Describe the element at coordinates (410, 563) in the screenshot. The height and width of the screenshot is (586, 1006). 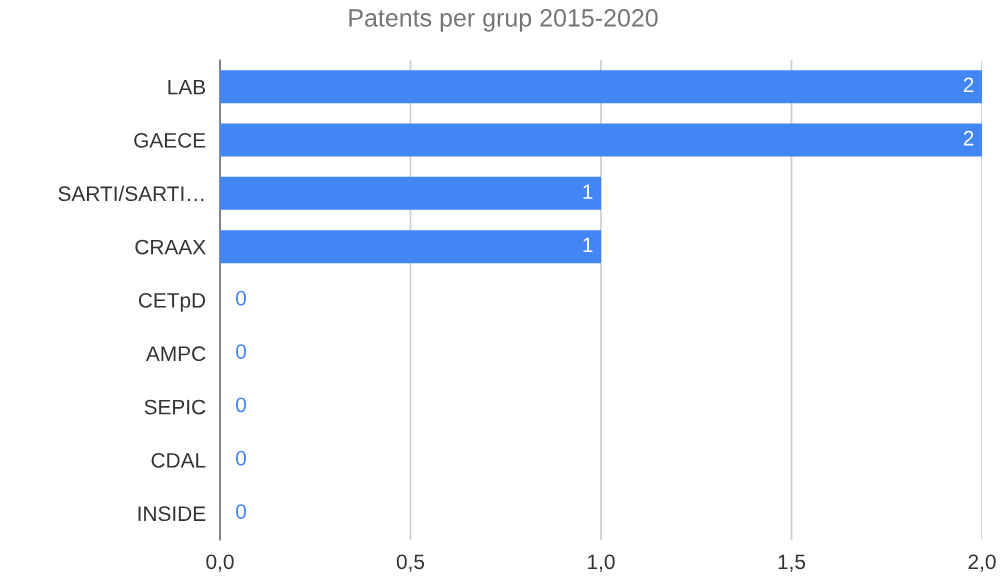
I see `x-tick-label: 0,5` at that location.